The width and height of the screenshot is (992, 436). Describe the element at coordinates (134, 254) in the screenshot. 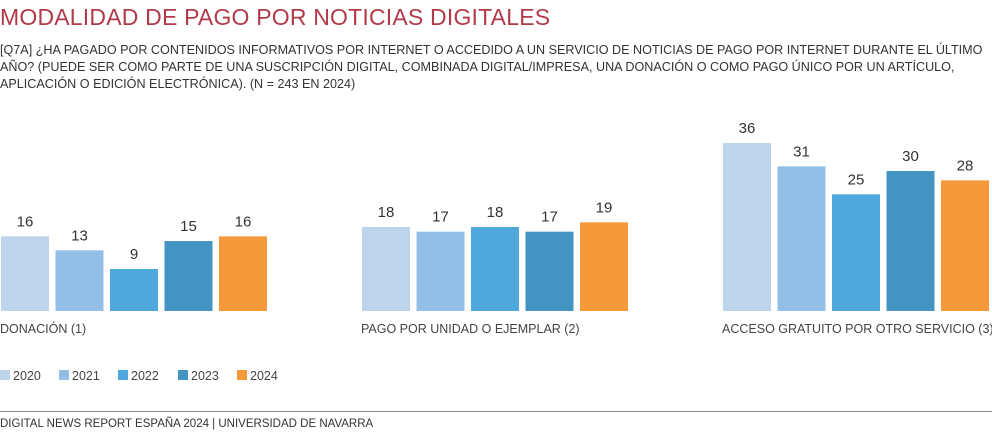

I see `data-label: 9` at that location.